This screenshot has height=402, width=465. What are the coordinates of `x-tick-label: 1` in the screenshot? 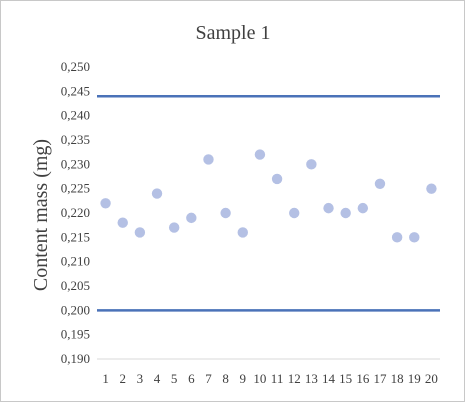 It's located at (105, 378).